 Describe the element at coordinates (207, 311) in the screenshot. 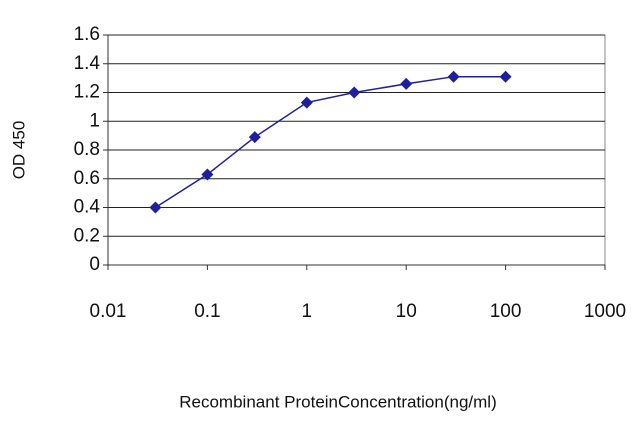

I see `x-tick-label: 0.1` at that location.